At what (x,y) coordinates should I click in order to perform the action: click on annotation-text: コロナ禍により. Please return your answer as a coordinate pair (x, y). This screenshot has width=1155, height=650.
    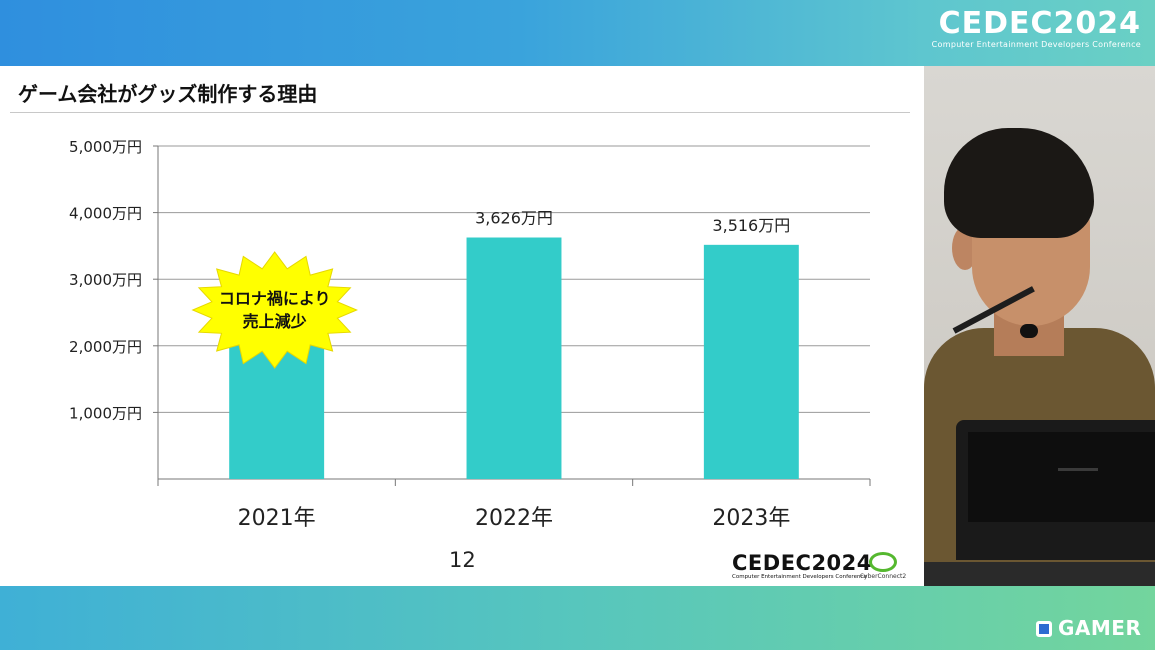
    Looking at the image, I should click on (275, 298).